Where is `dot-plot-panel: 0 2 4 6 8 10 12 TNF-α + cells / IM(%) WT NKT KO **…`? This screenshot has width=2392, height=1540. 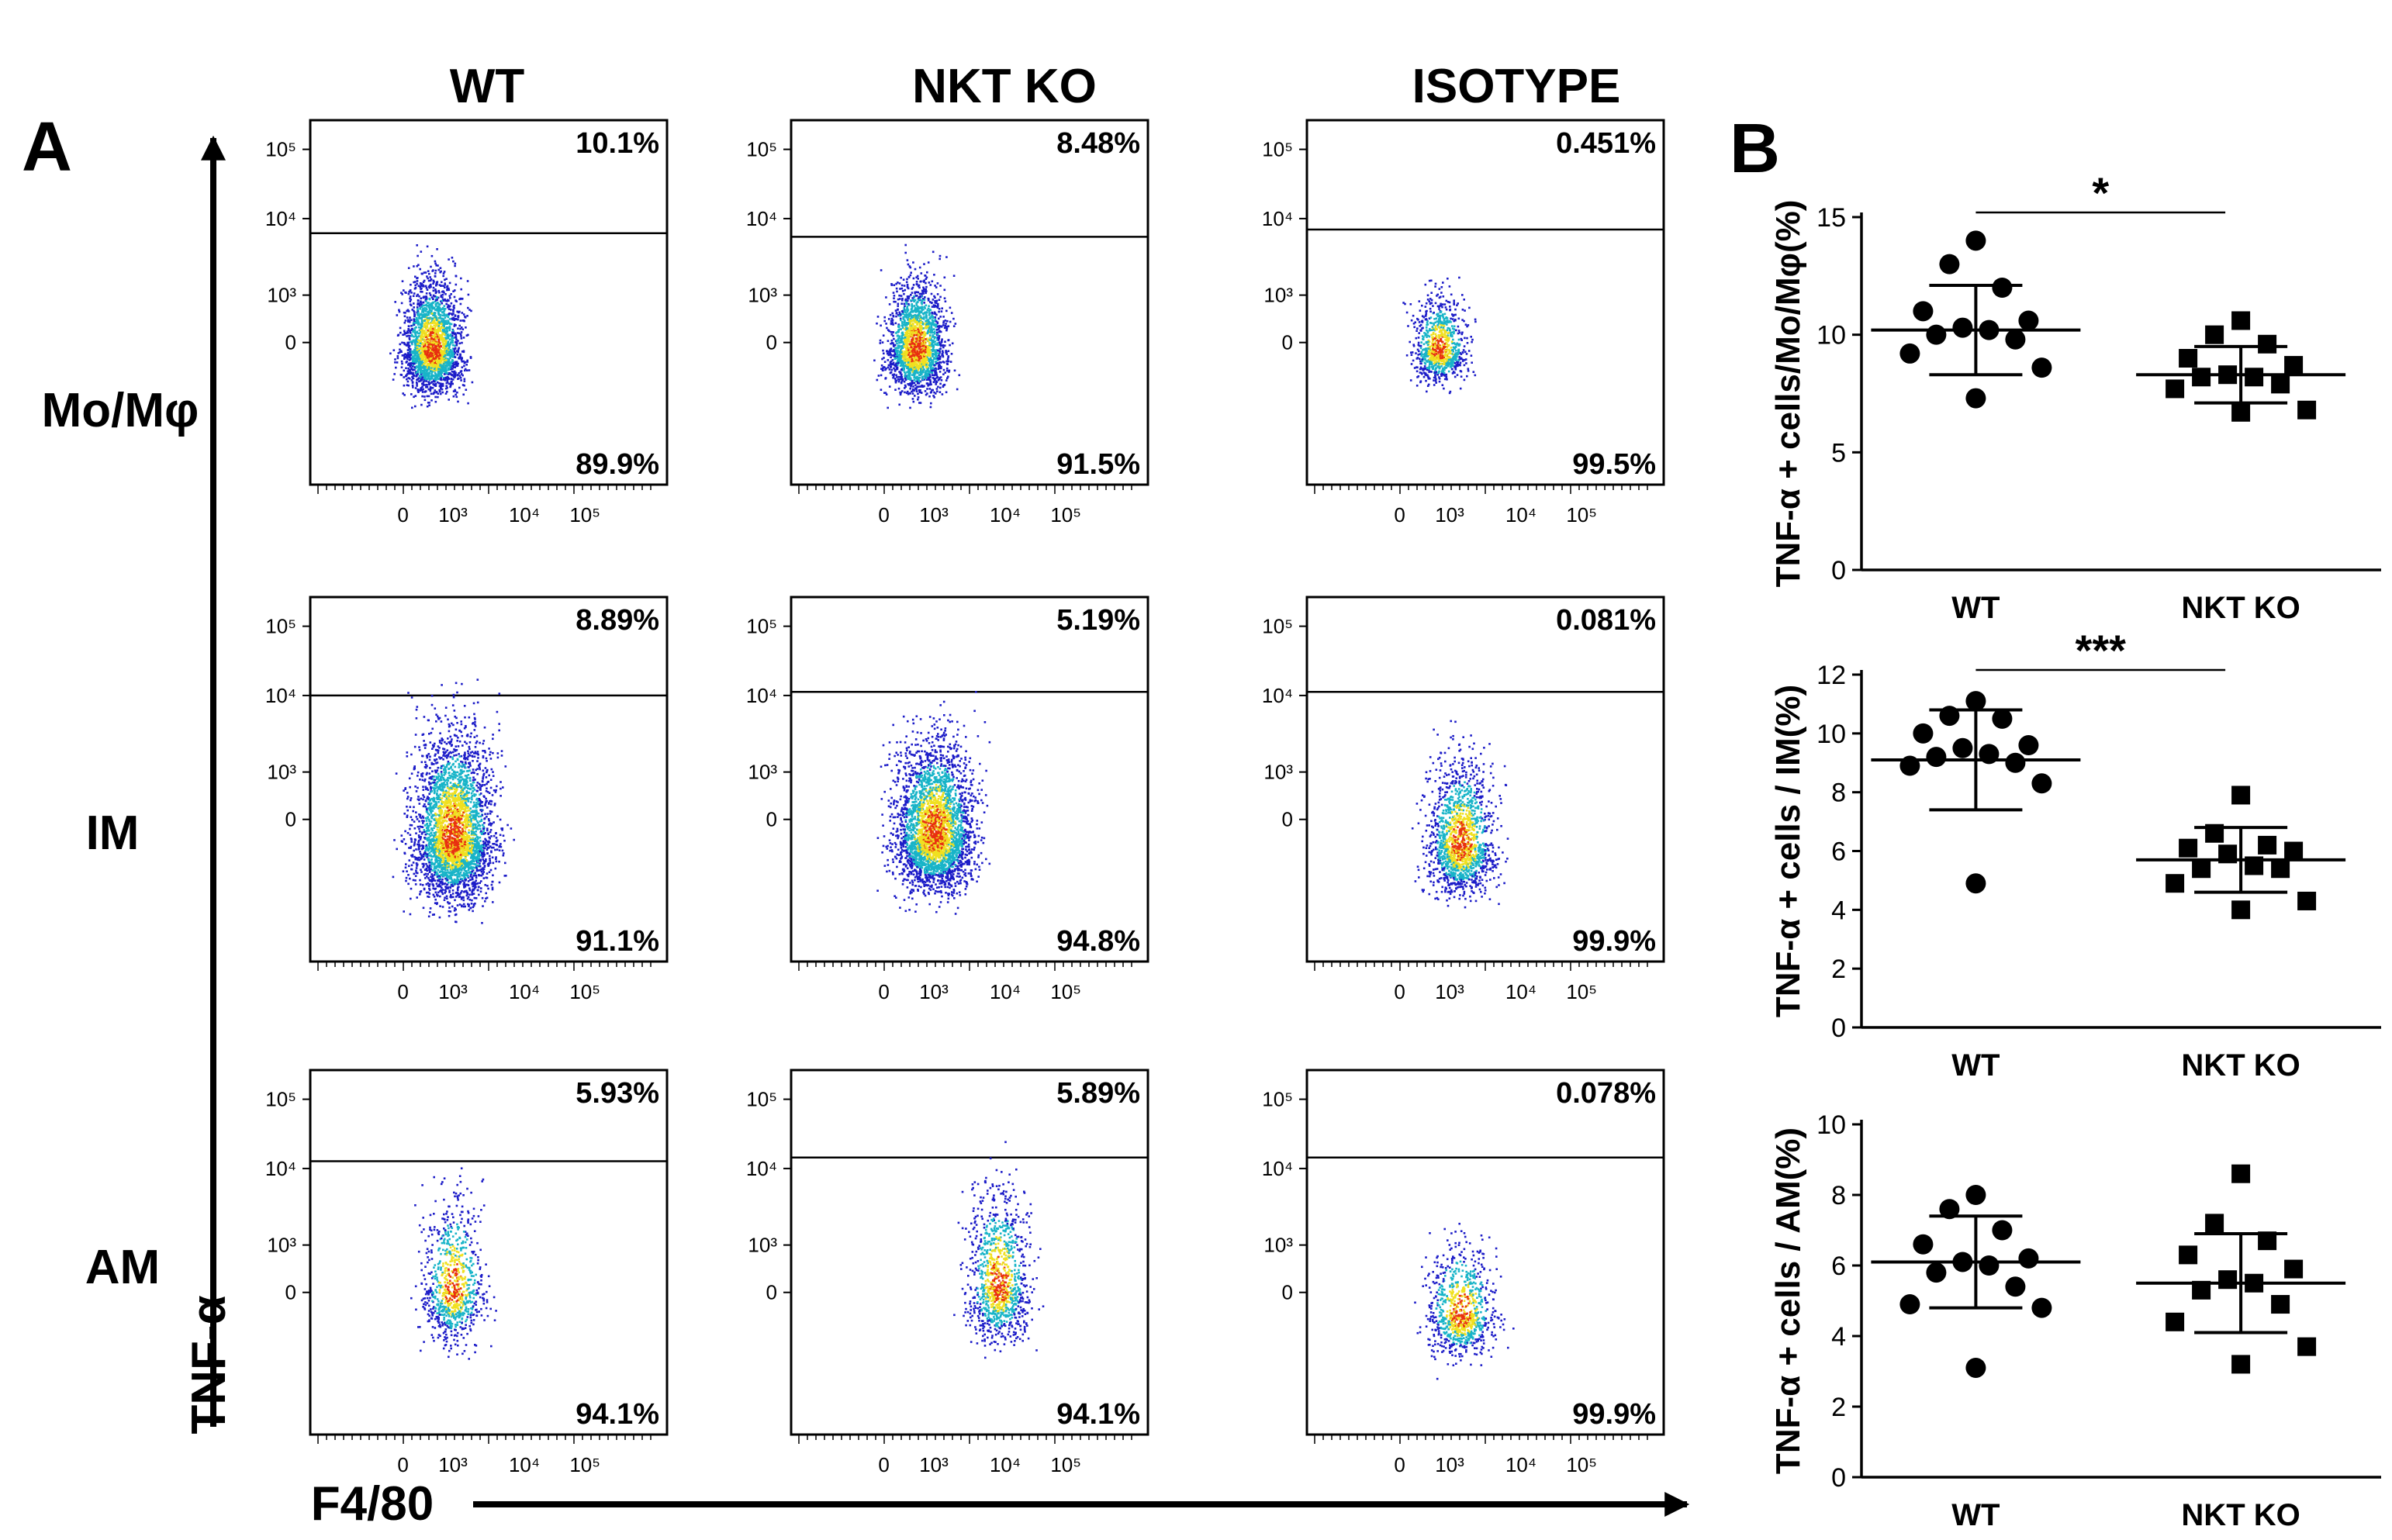
dot-plot-panel: 0 2 4 6 8 10 12 TNF-α + cells / IM(%) WT NKT KO **… is located at coordinates (2075, 854).